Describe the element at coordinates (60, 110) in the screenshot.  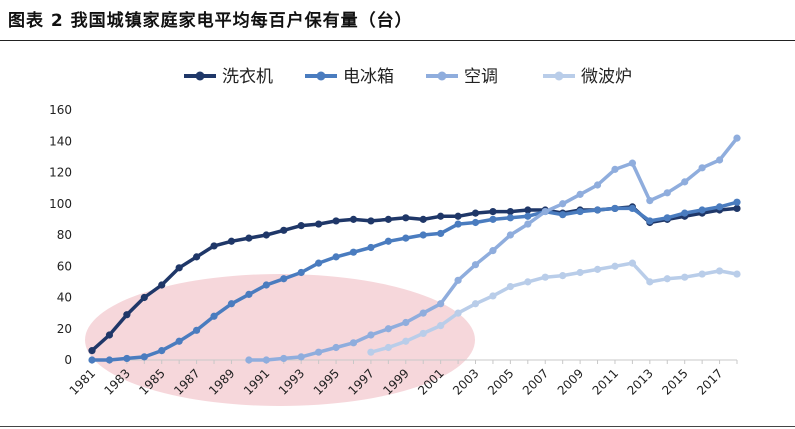
I see `y-tick-label: 160` at that location.